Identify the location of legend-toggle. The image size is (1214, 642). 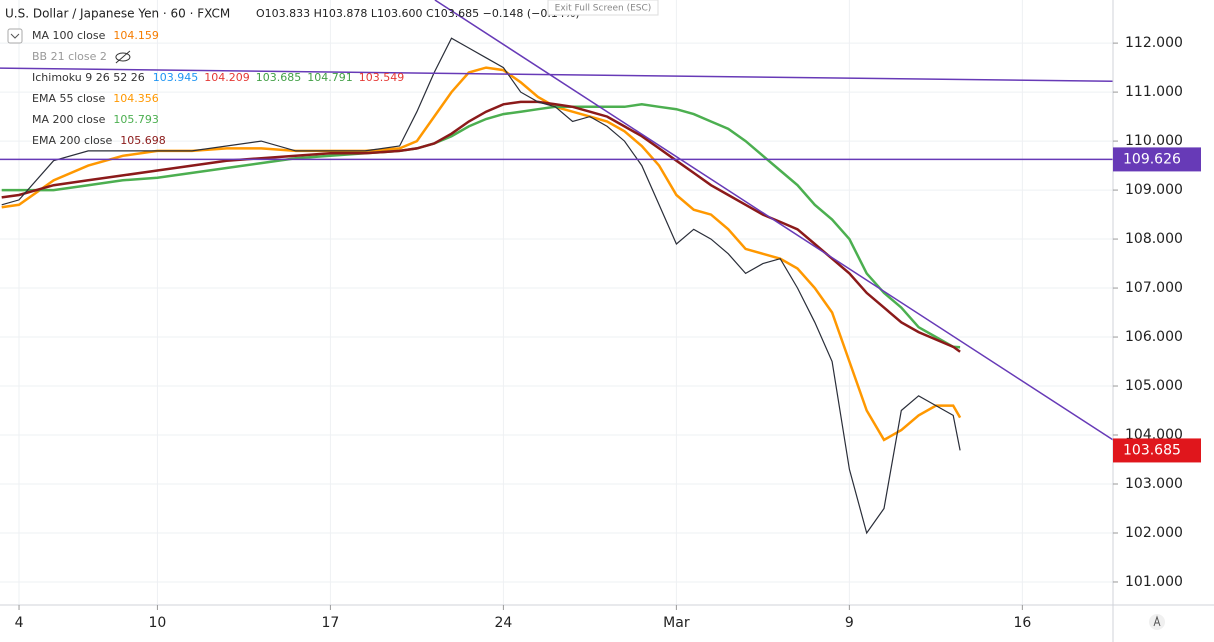
(15, 36).